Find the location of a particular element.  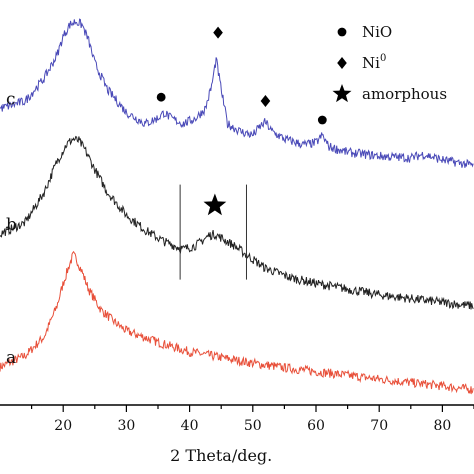

reference-lines is located at coordinates (213, 232).